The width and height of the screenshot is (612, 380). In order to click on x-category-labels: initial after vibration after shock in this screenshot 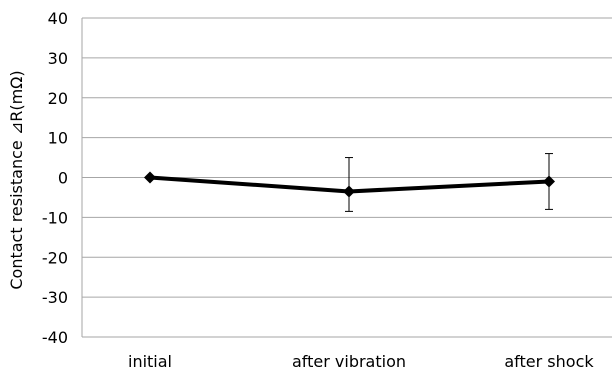, I will do `click(361, 361)`.